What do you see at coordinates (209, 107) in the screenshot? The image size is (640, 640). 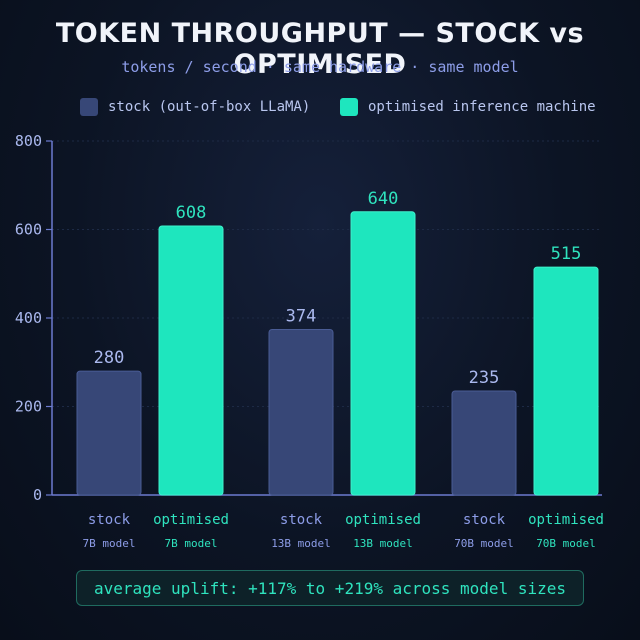 I see `legend-label-stock: stock (out-of-box LLaMA)` at bounding box center [209, 107].